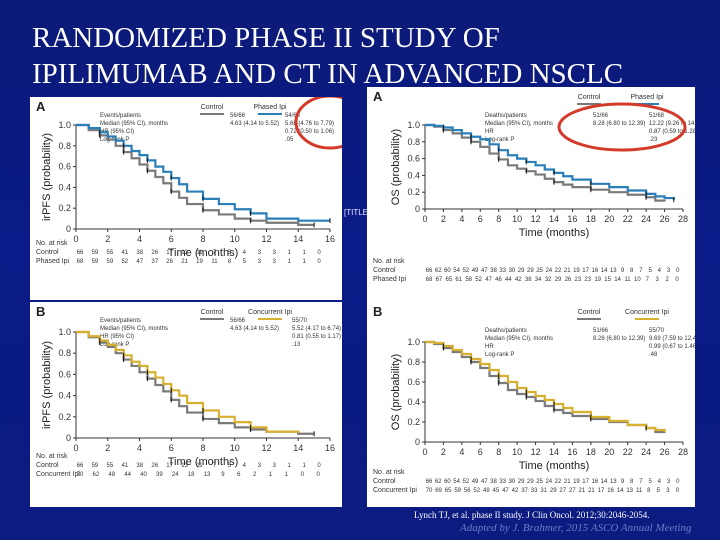 The width and height of the screenshot is (720, 540). Describe the element at coordinates (619, 339) in the screenshot. I see `table-control-value: 8.28 (6.80 to 12.39)` at that location.